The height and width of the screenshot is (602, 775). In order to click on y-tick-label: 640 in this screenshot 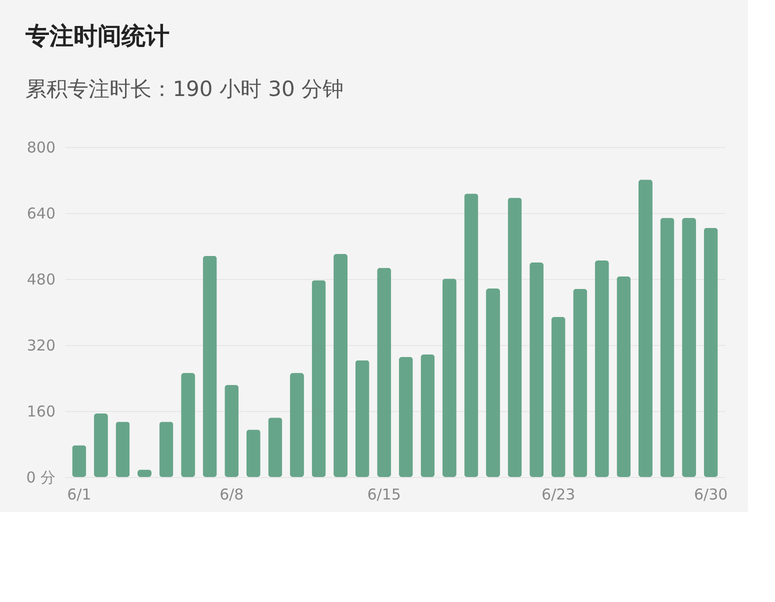, I will do `click(41, 213)`.